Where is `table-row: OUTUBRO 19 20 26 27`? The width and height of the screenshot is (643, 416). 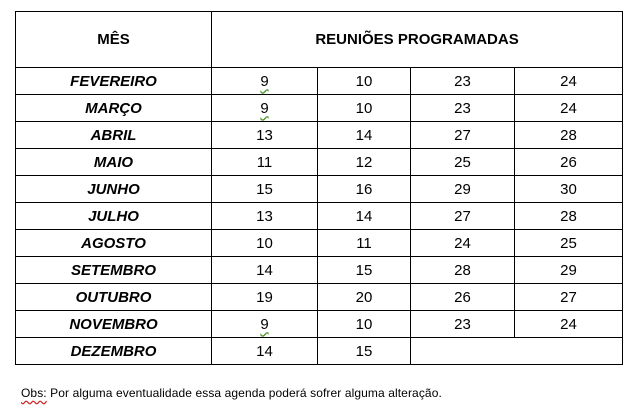 table-row: OUTUBRO 19 20 26 27 is located at coordinates (319, 297).